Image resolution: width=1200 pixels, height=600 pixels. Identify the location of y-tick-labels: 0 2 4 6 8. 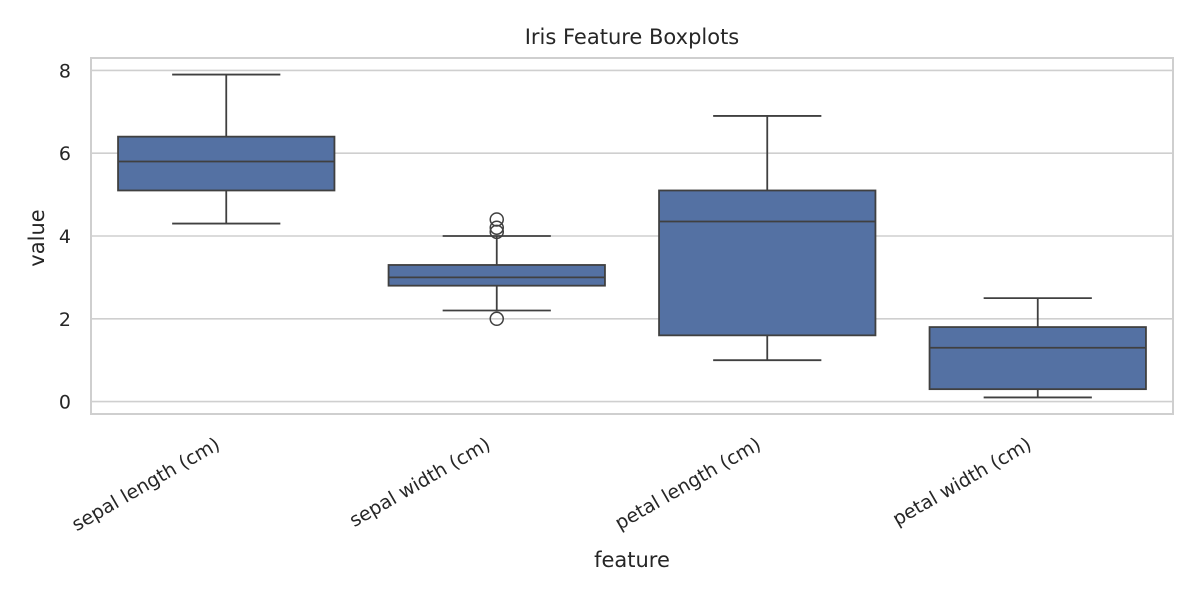
(65, 236).